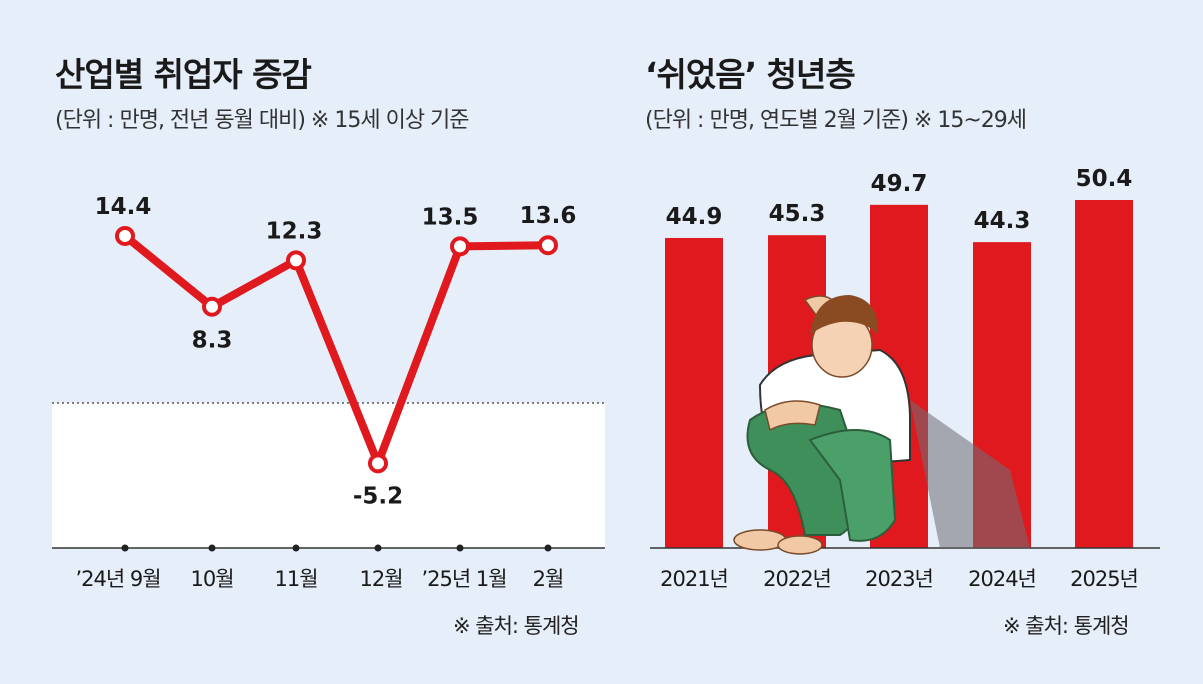 Image resolution: width=1203 pixels, height=684 pixels. I want to click on x-tick-label: 2021년, so click(694, 579).